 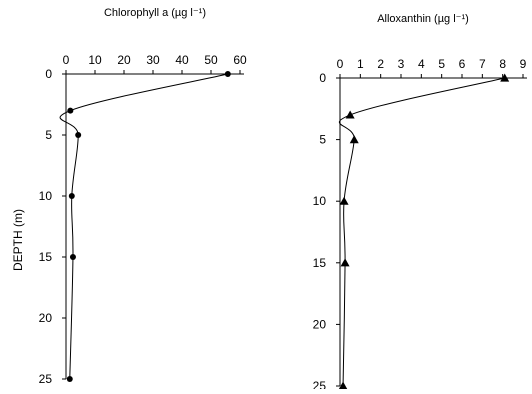 What do you see at coordinates (211, 60) in the screenshot?
I see `x-tick-label: 50` at bounding box center [211, 60].